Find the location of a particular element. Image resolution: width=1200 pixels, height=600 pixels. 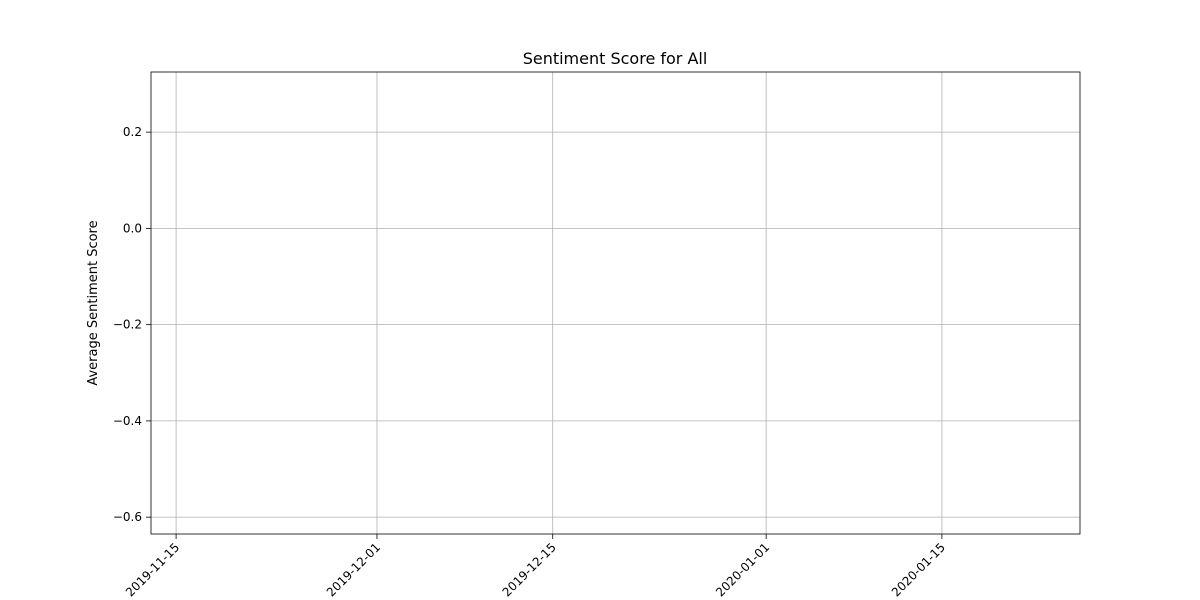

y-axis-label: Average Sentiment Score is located at coordinates (93, 302).